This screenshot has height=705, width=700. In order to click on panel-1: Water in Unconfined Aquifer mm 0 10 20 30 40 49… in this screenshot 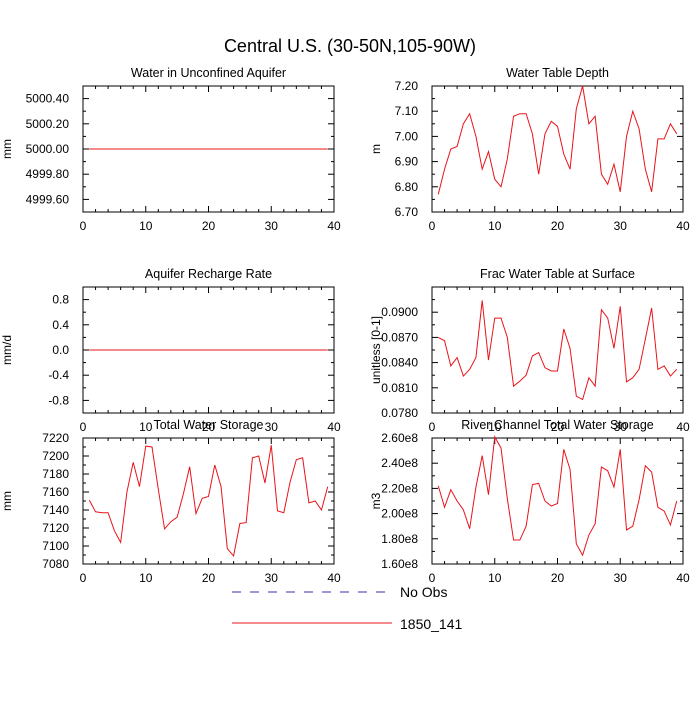, I will do `click(170, 149)`.